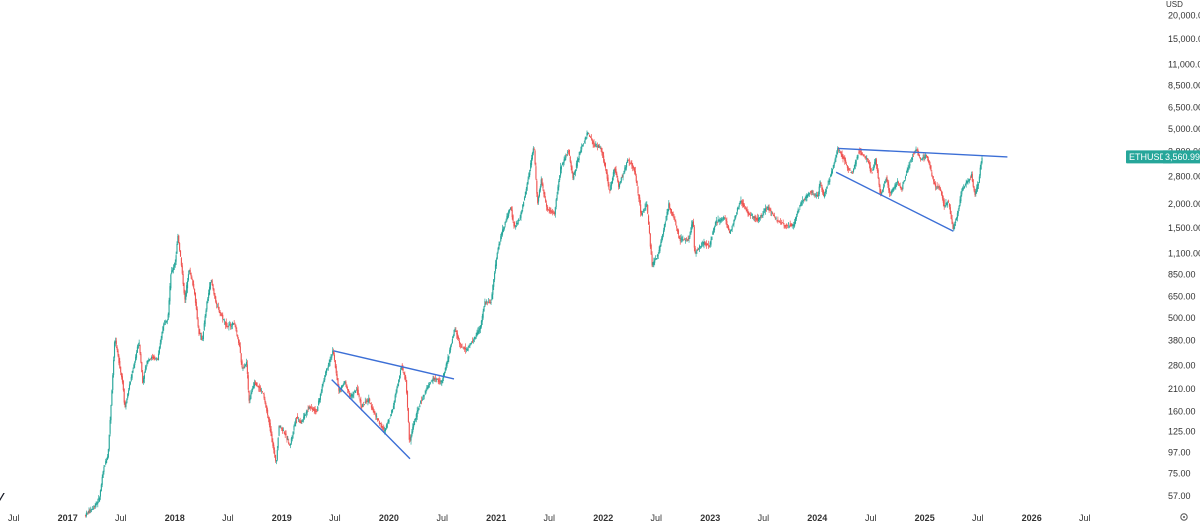  I want to click on time-tick-label: 2021, so click(496, 517).